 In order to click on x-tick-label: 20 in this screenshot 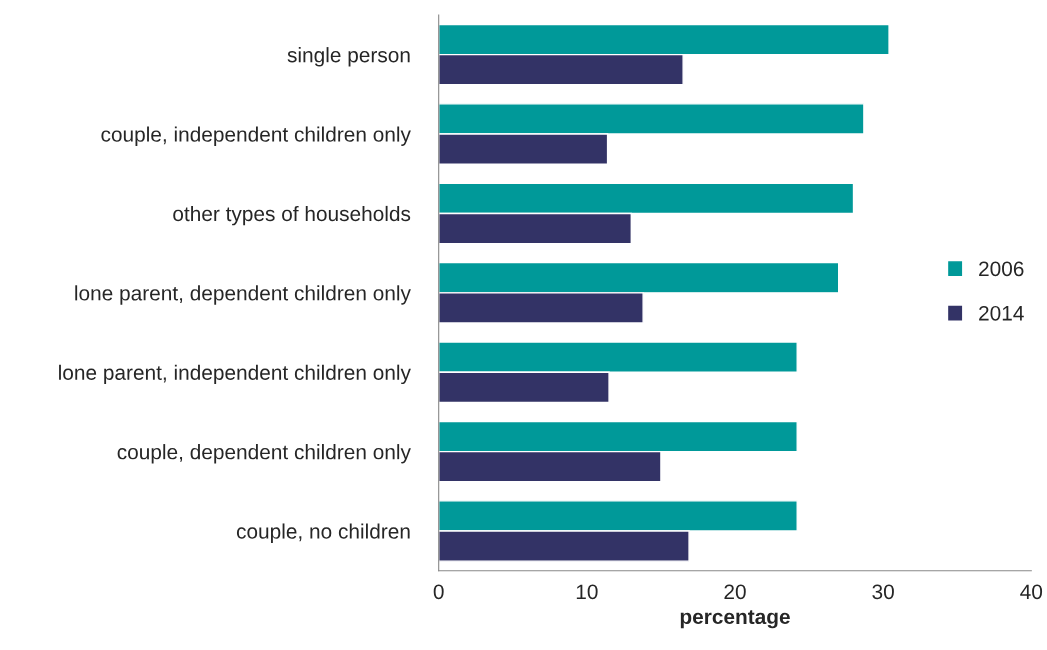, I will do `click(735, 592)`.